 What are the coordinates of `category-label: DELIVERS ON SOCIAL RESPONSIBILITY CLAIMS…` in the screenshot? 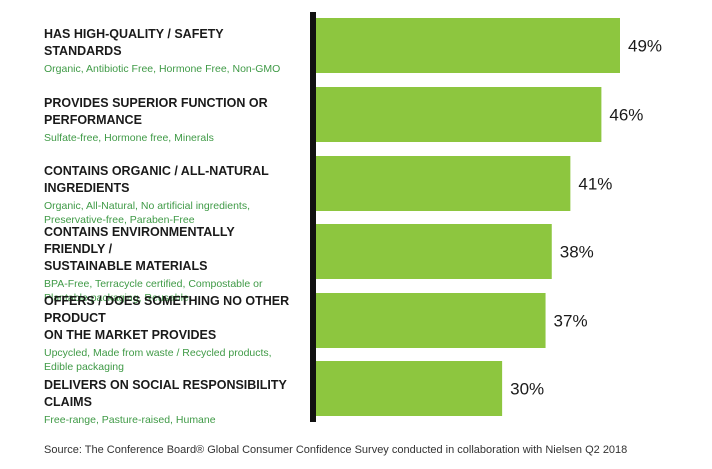 It's located at (169, 402).